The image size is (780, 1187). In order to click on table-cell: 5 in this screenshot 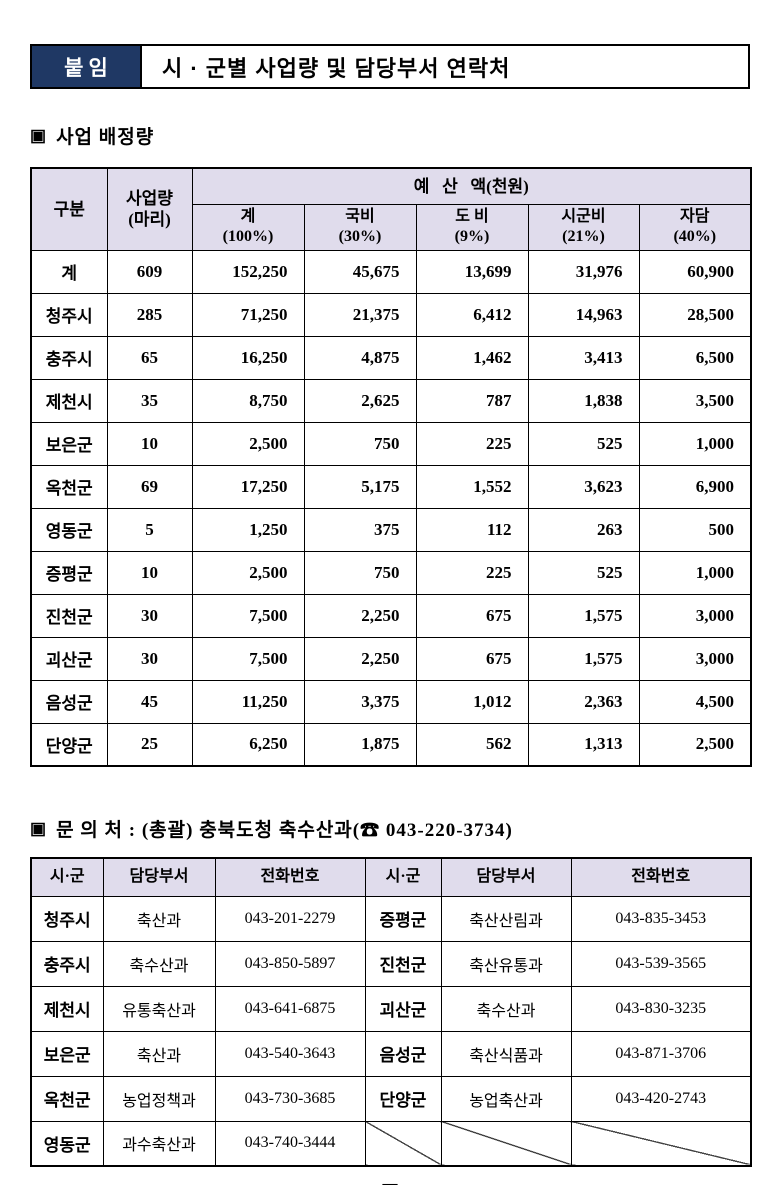, I will do `click(149, 529)`.